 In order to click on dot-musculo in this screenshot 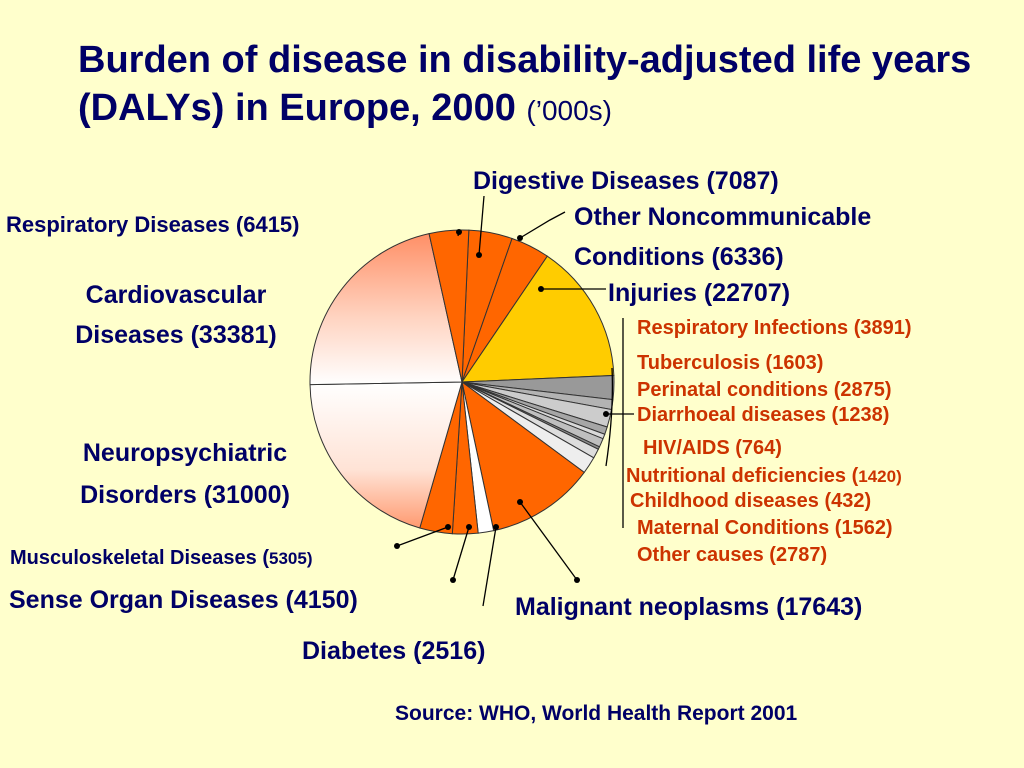, I will do `click(448, 527)`.